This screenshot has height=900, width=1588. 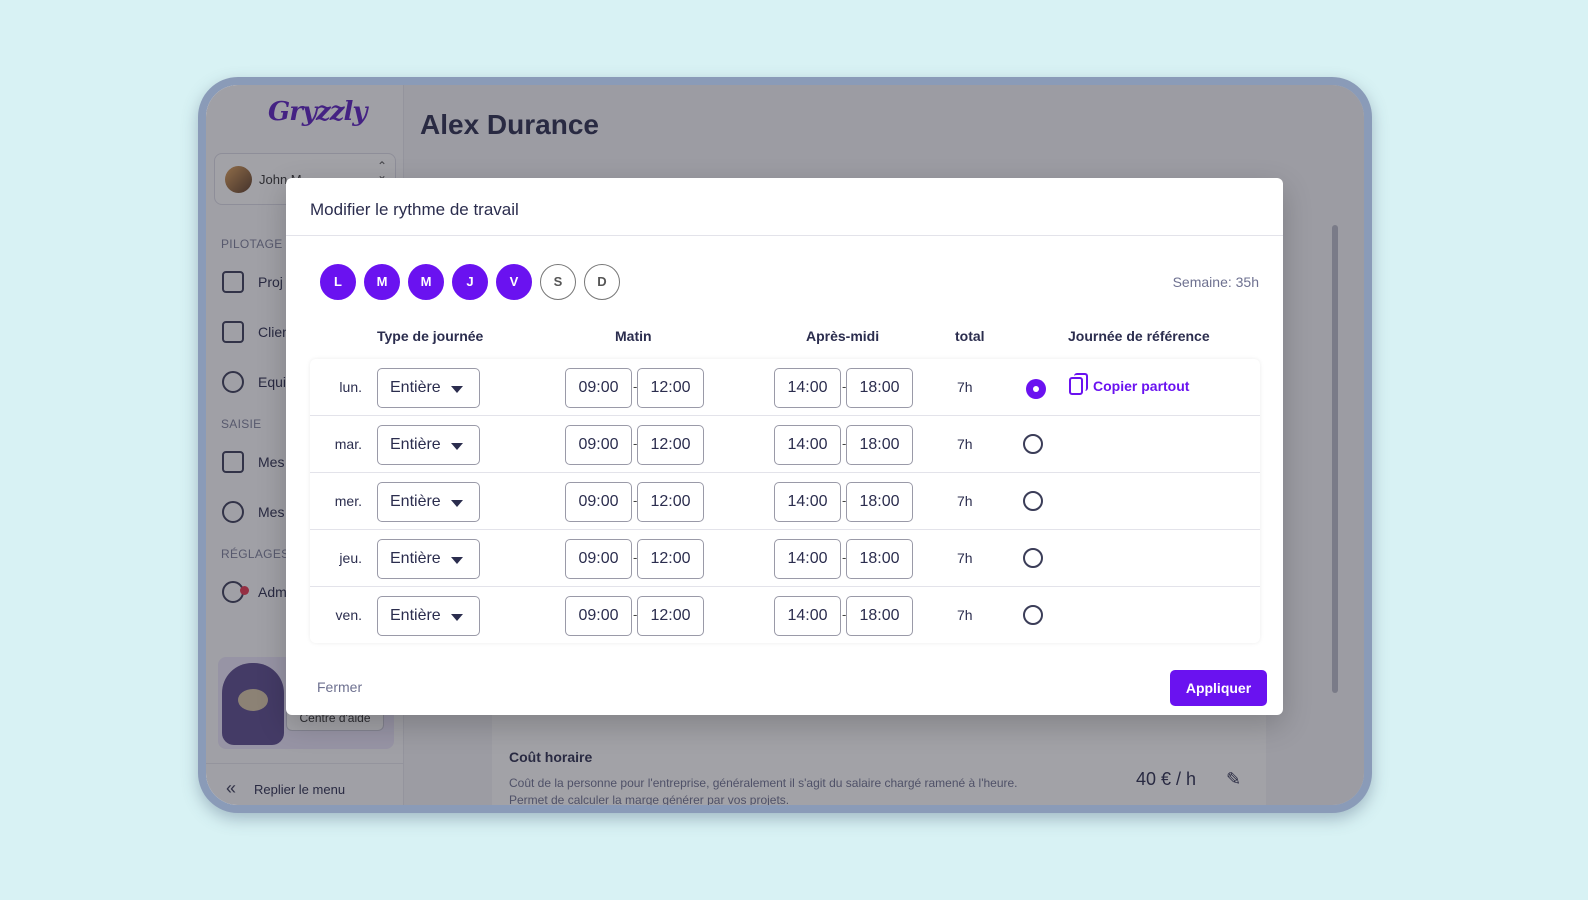 What do you see at coordinates (1166, 779) in the screenshot?
I see `cost-value: 40 € / h` at bounding box center [1166, 779].